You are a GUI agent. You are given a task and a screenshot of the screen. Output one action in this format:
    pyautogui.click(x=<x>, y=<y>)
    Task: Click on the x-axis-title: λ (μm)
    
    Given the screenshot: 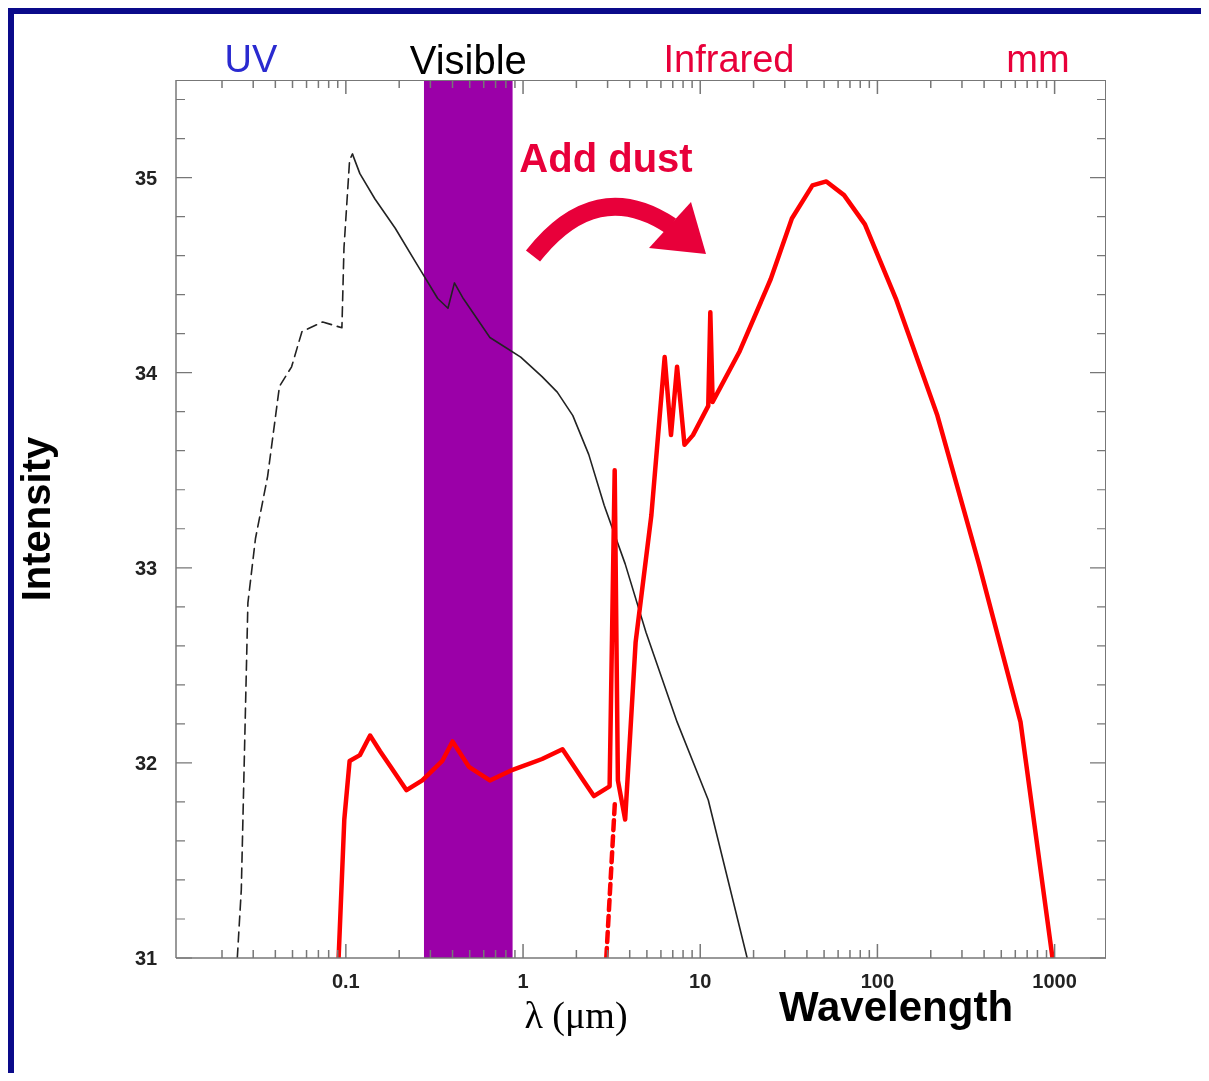 What is the action you would take?
    pyautogui.click(x=576, y=1015)
    